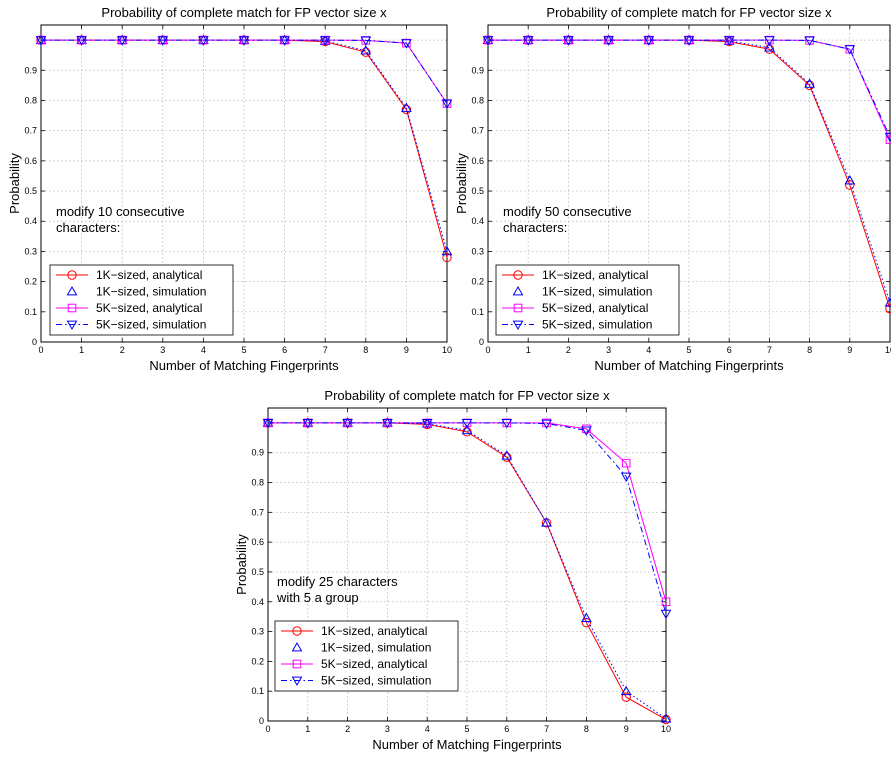 The height and width of the screenshot is (763, 891). I want to click on annotation-text: with 5 a group, so click(317, 597).